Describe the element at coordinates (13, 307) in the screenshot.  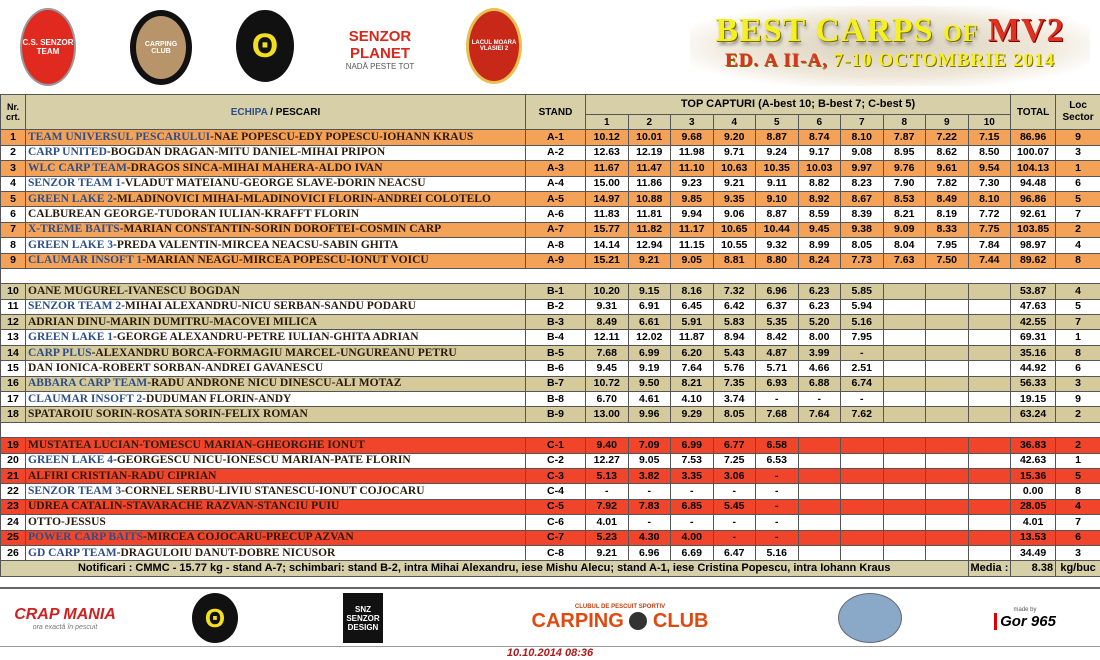
I see `row-number: 11` at that location.